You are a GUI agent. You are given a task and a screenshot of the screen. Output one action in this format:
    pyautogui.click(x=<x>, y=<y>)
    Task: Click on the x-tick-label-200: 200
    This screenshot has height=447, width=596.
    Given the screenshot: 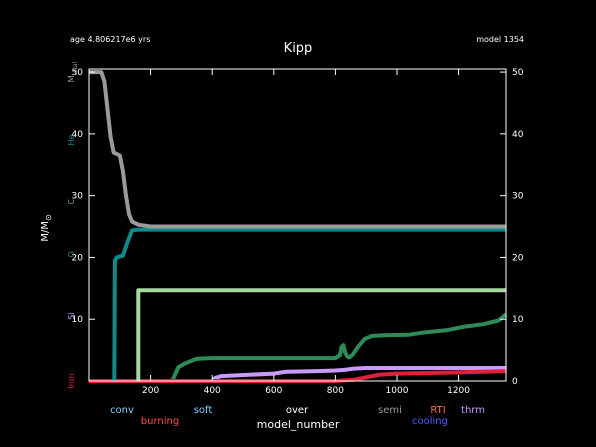 What is the action you would take?
    pyautogui.click(x=150, y=391)
    